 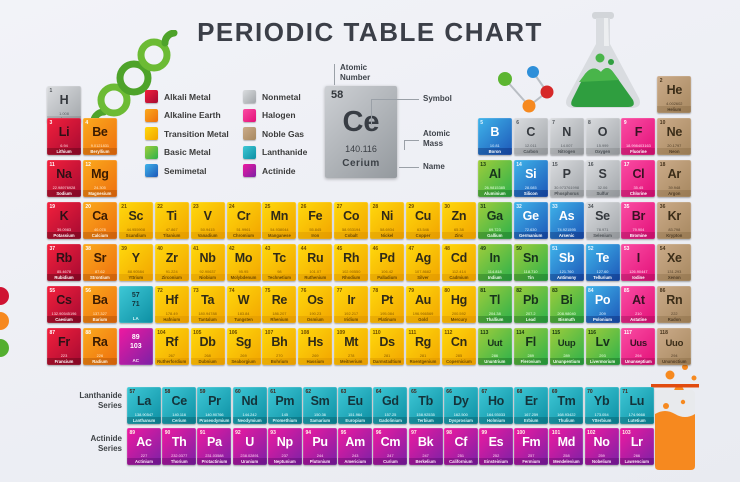 I want to click on lanthanide-range-cell: 57 71 LA, so click(x=135, y=304).